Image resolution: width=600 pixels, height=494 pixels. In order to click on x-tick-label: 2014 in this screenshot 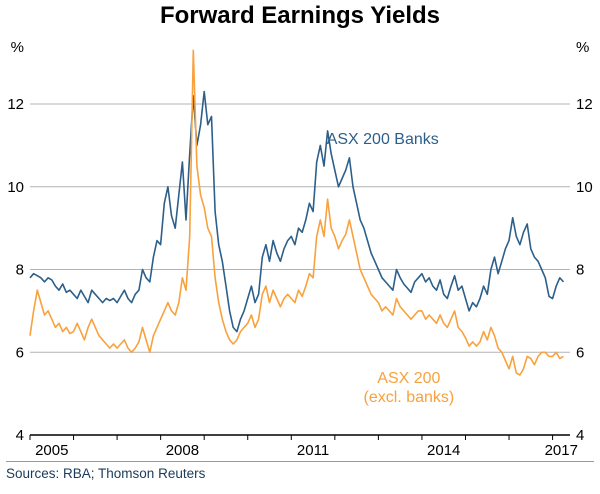, I will do `click(443, 450)`.